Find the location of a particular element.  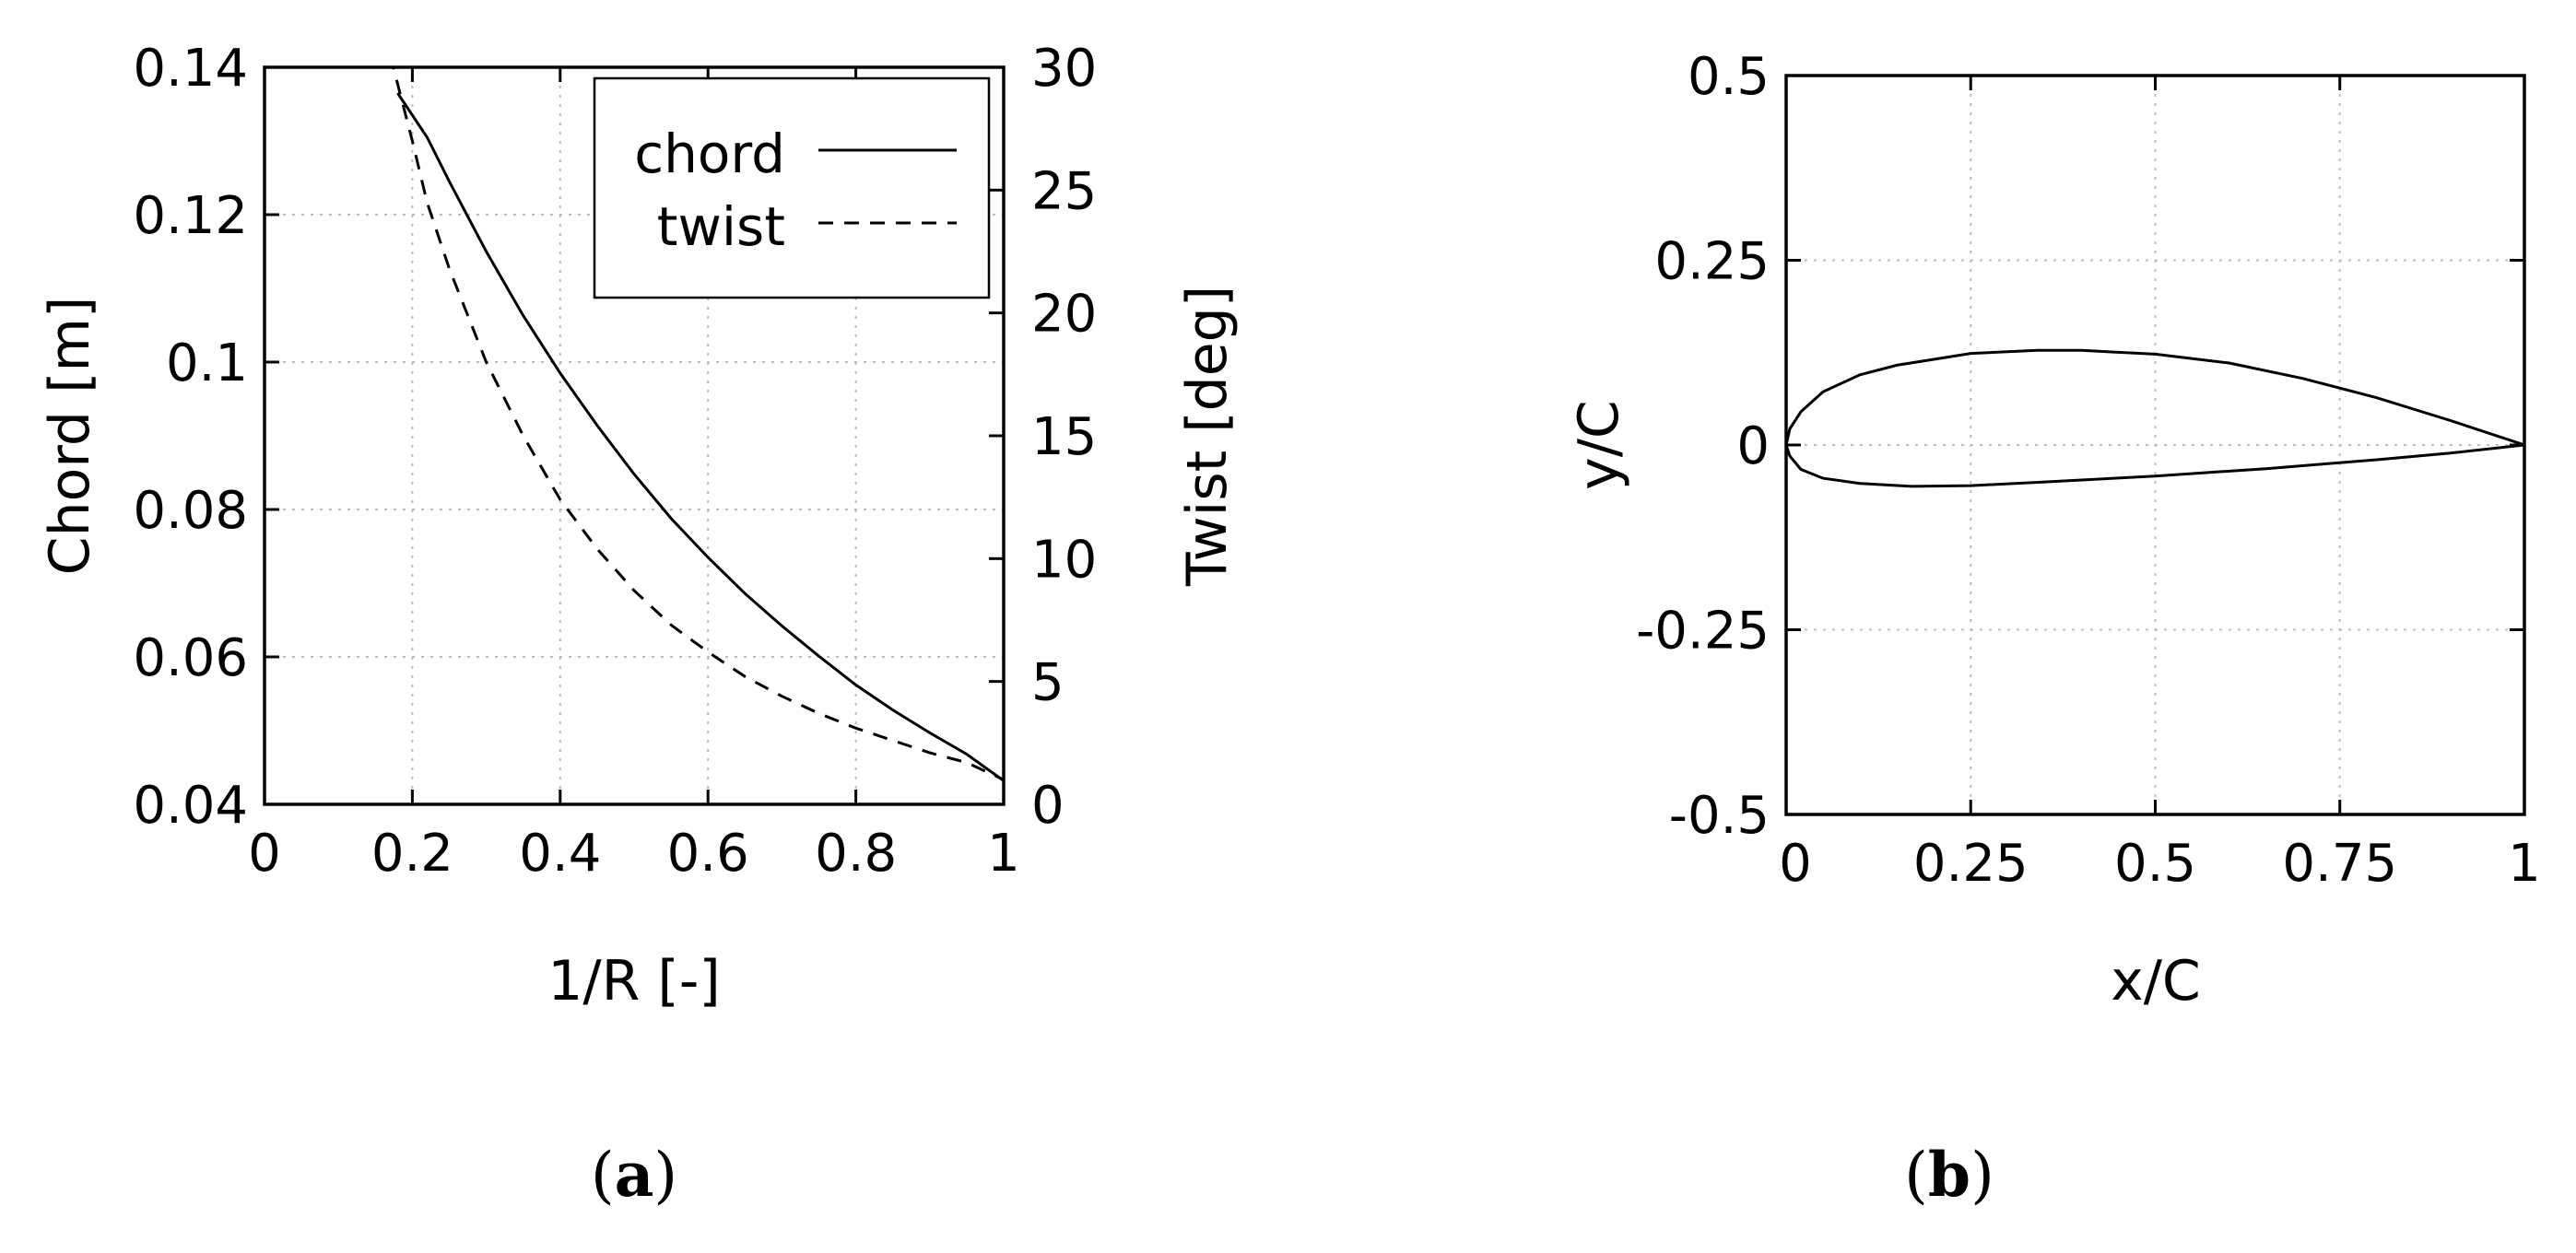

panel-b-label: (b) is located at coordinates (1949, 1175).